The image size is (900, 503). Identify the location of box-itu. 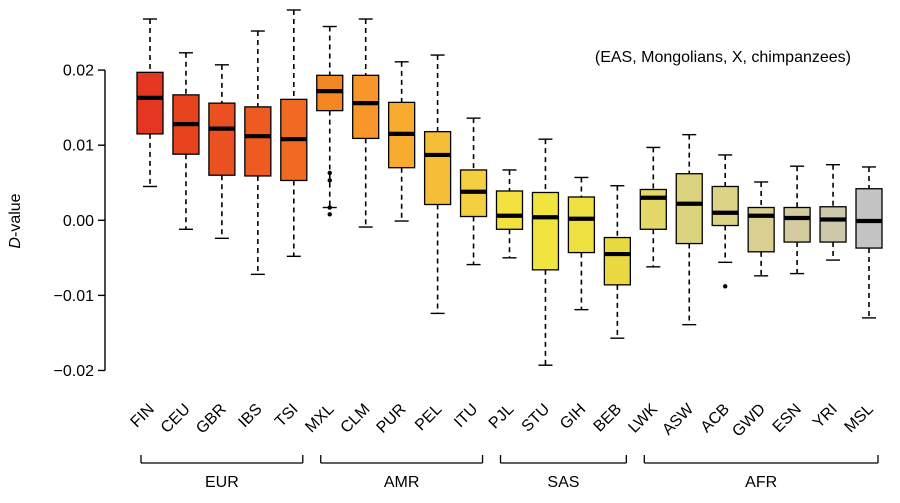
(473, 191).